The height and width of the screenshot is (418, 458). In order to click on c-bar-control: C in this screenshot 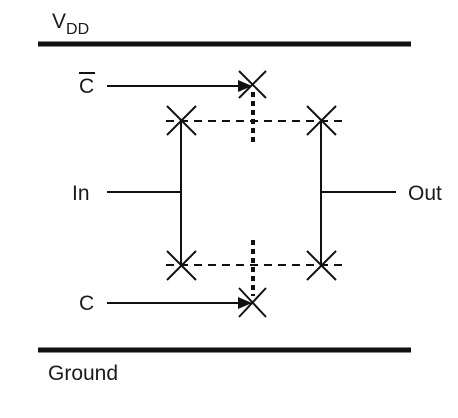, I will do `click(165, 85)`.